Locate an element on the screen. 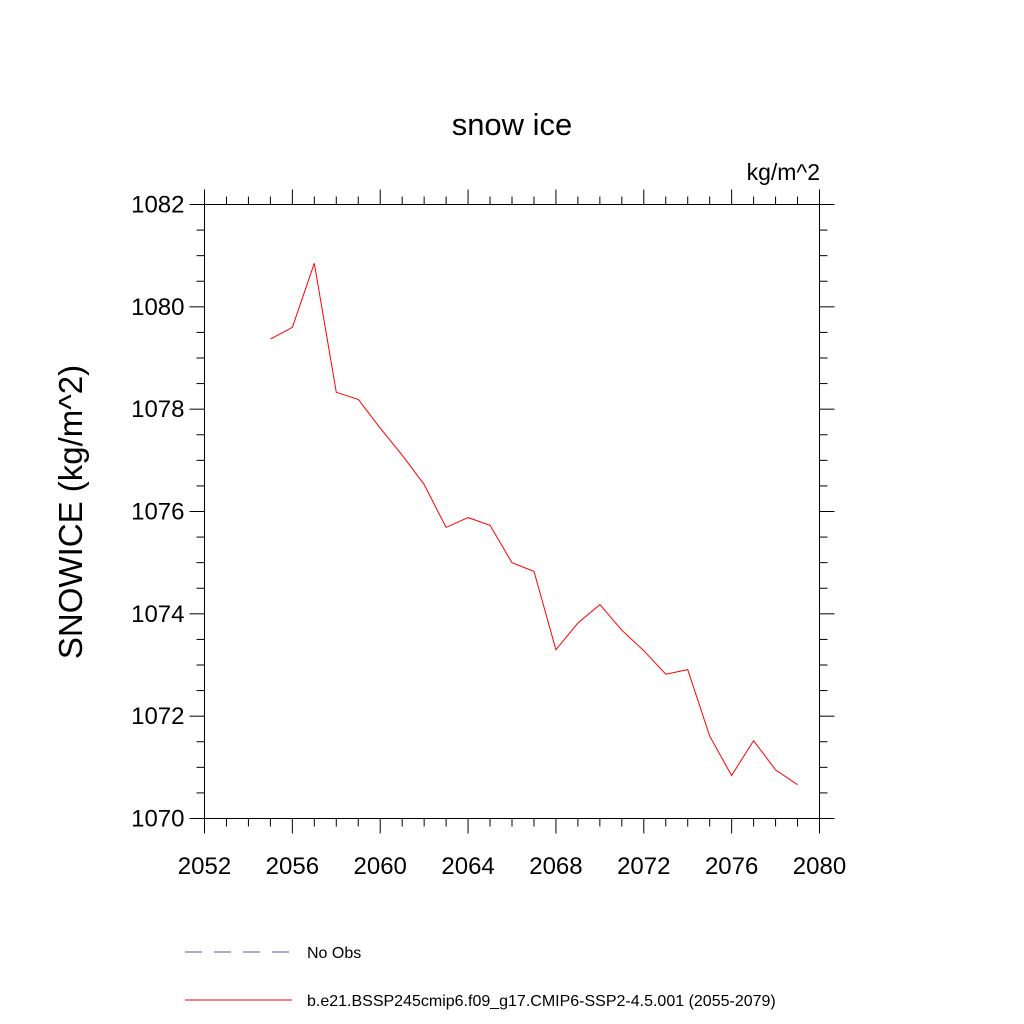 Image resolution: width=1024 pixels, height=1024 pixels. y-tick-label: 1080 is located at coordinates (157, 307).